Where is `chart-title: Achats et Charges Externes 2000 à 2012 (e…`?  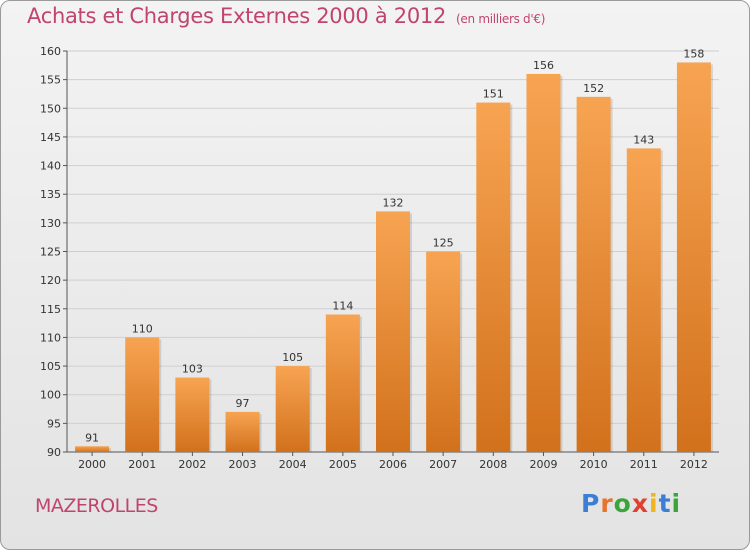 chart-title: Achats et Charges Externes 2000 à 2012 (e… is located at coordinates (286, 16).